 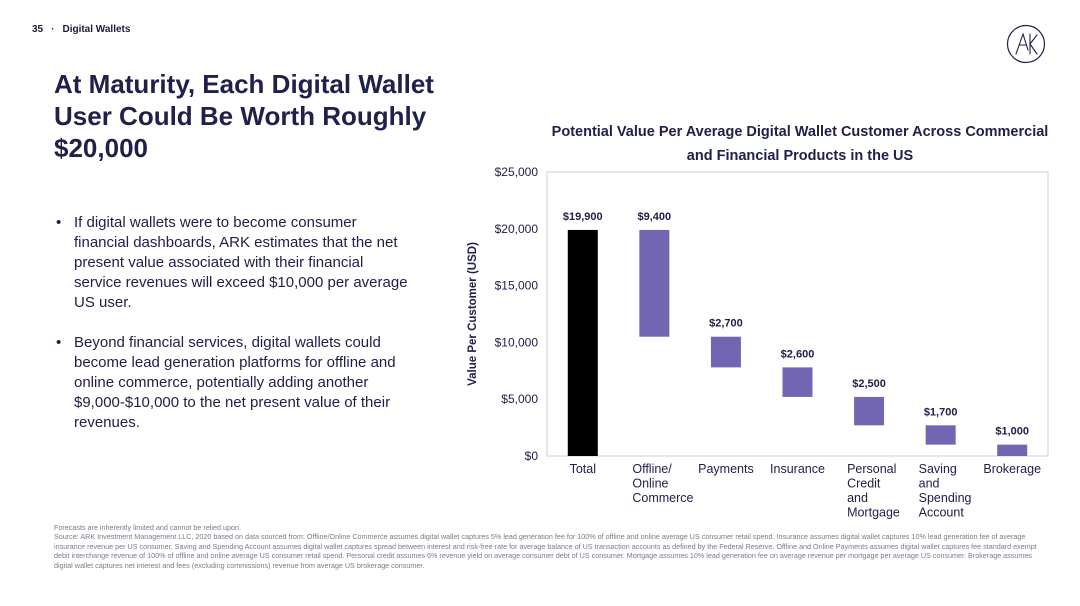 What do you see at coordinates (38, 29) in the screenshot?
I see `page-number: 35` at bounding box center [38, 29].